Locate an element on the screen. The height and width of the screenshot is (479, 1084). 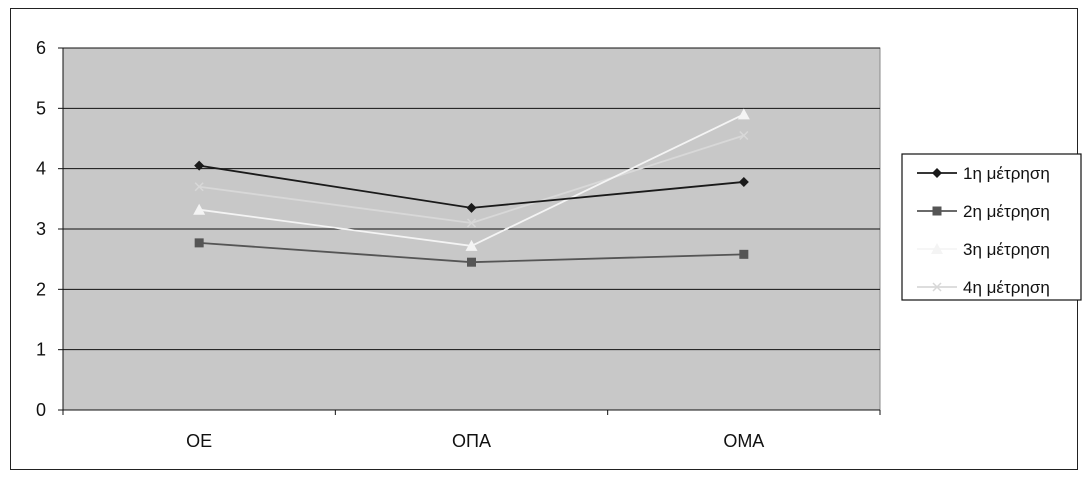
y-tick-label: 5 is located at coordinates (41, 108).